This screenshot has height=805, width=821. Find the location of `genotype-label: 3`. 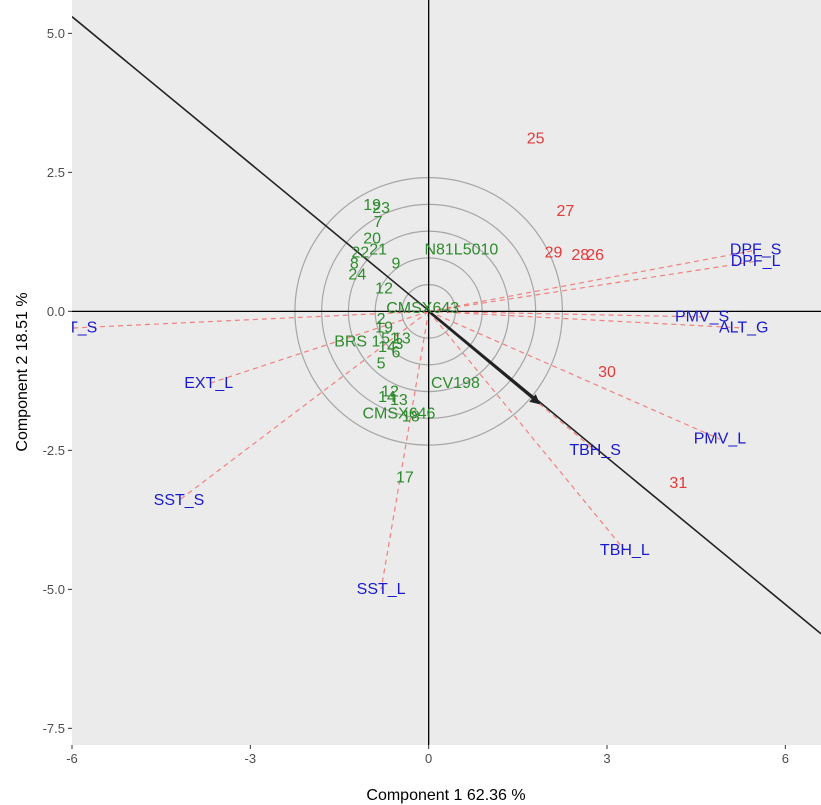

genotype-label: 3 is located at coordinates (398, 344).